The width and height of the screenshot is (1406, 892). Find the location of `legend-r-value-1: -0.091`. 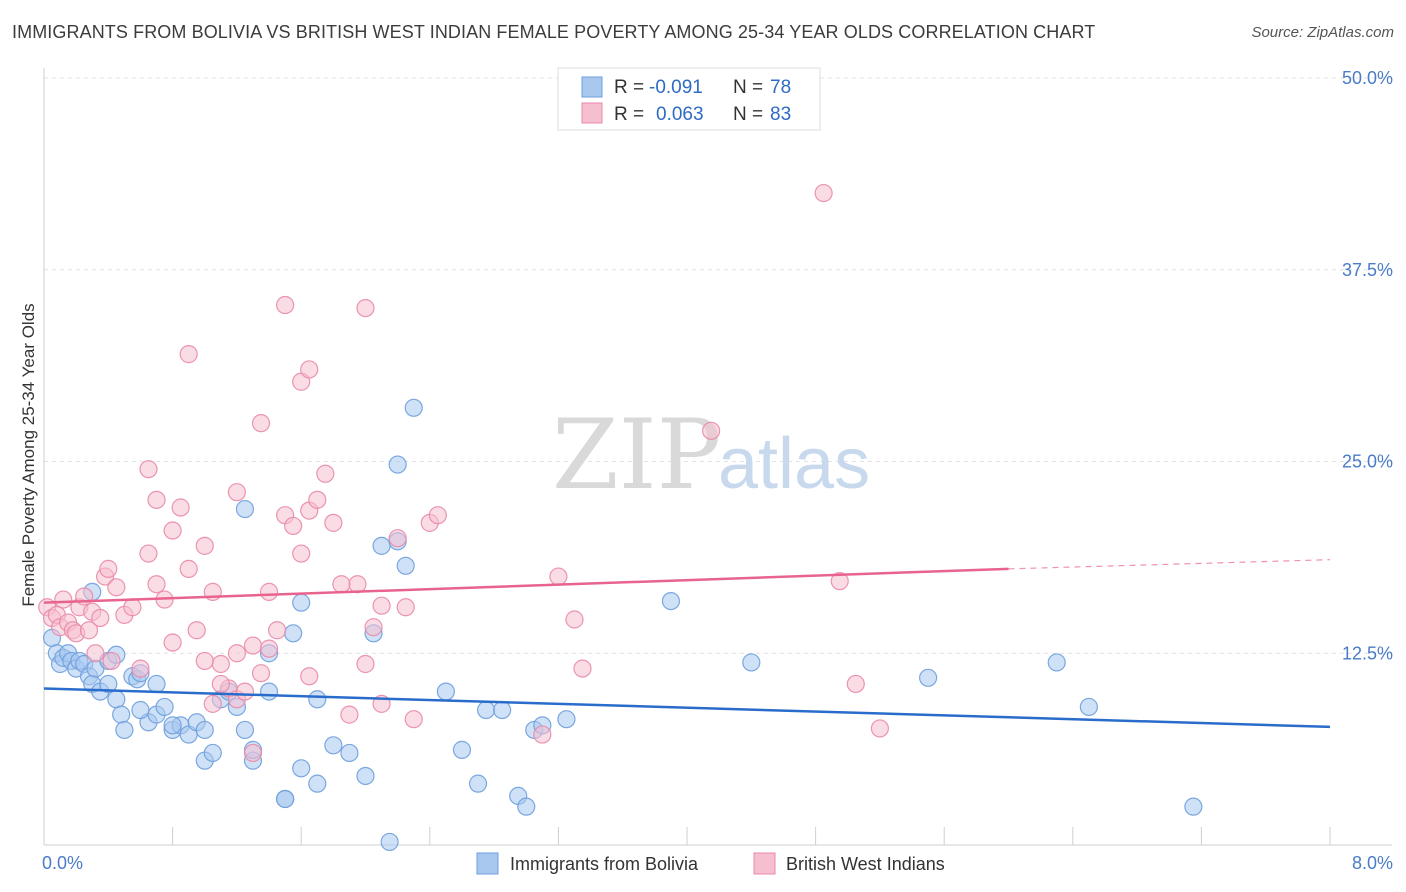

legend-r-value-1: -0.091 is located at coordinates (676, 87).